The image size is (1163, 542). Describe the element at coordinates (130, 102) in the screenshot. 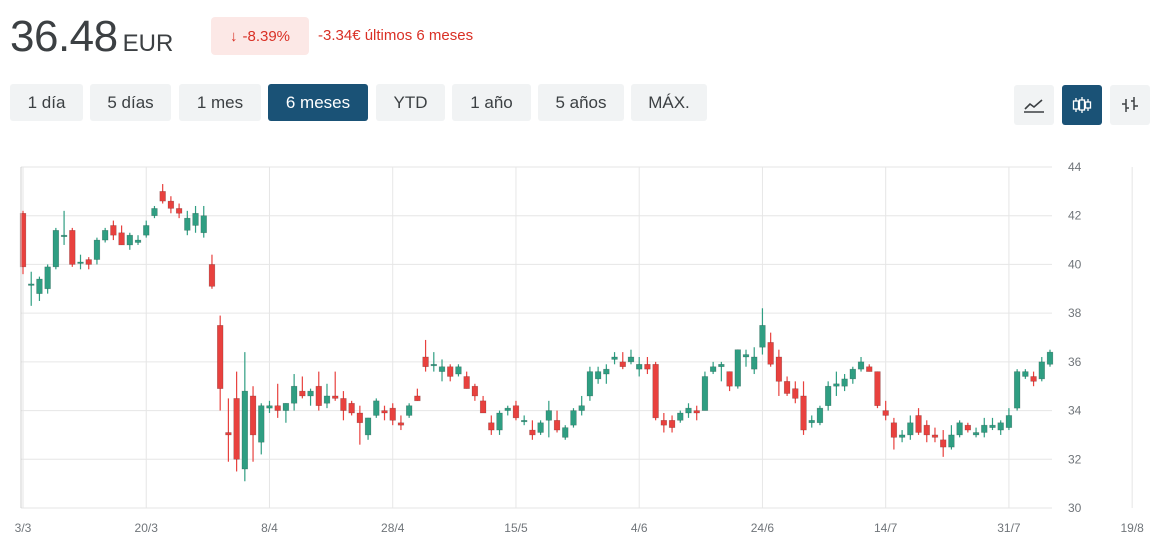

I see `range-5-days-button: 5 días` at that location.